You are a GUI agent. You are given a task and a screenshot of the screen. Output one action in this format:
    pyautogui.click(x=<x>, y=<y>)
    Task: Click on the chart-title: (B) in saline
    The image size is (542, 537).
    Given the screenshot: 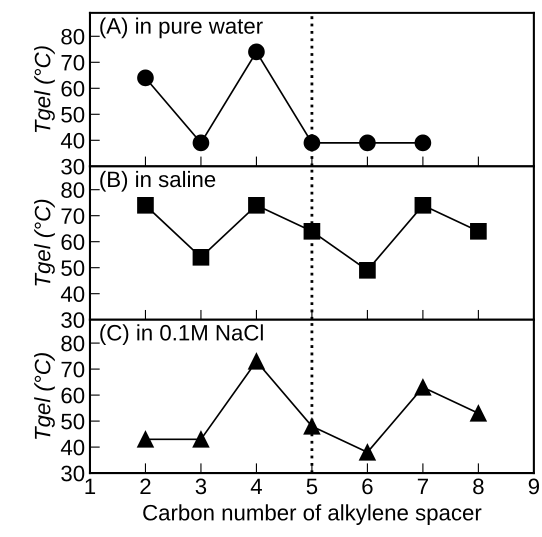 What is the action you would take?
    pyautogui.click(x=158, y=181)
    